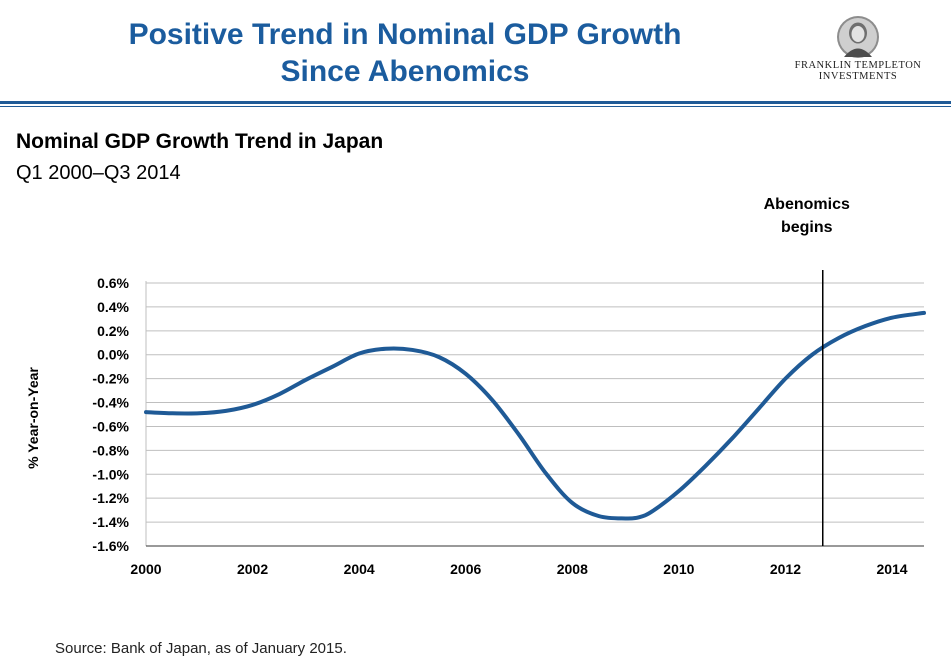  I want to click on x-tick-label: 2004, so click(359, 569).